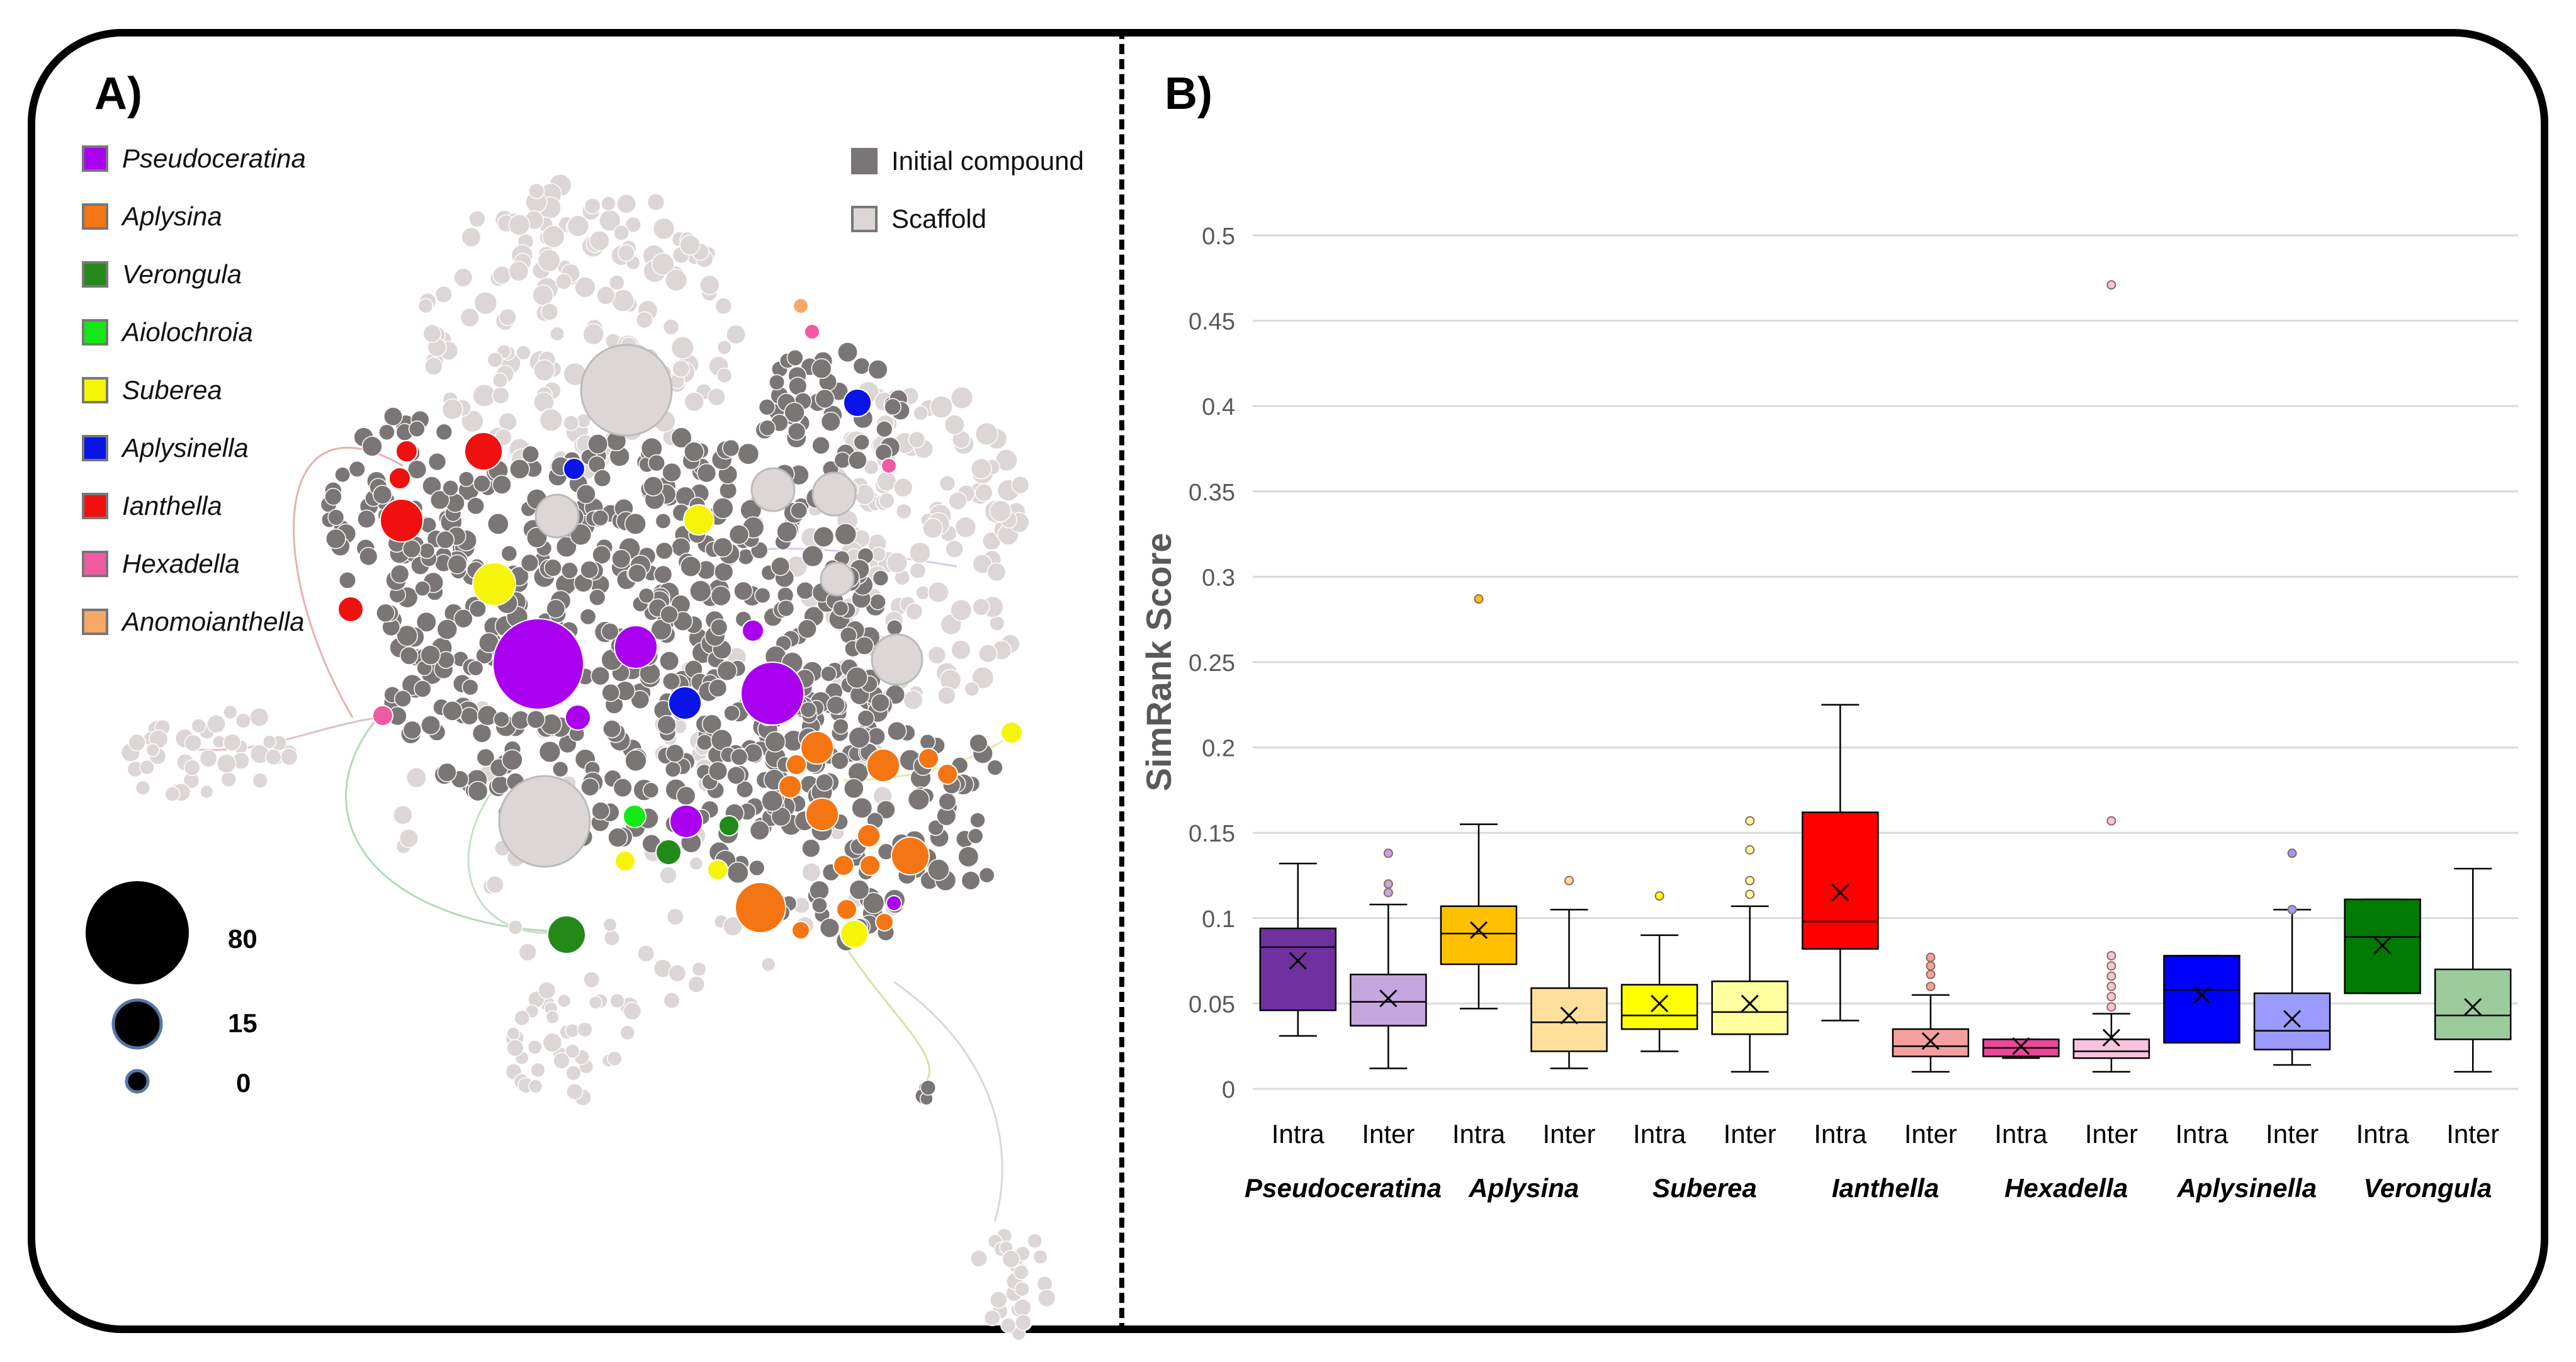 This screenshot has width=2576, height=1362. I want to click on x-tick-label: Intra, so click(1840, 1134).